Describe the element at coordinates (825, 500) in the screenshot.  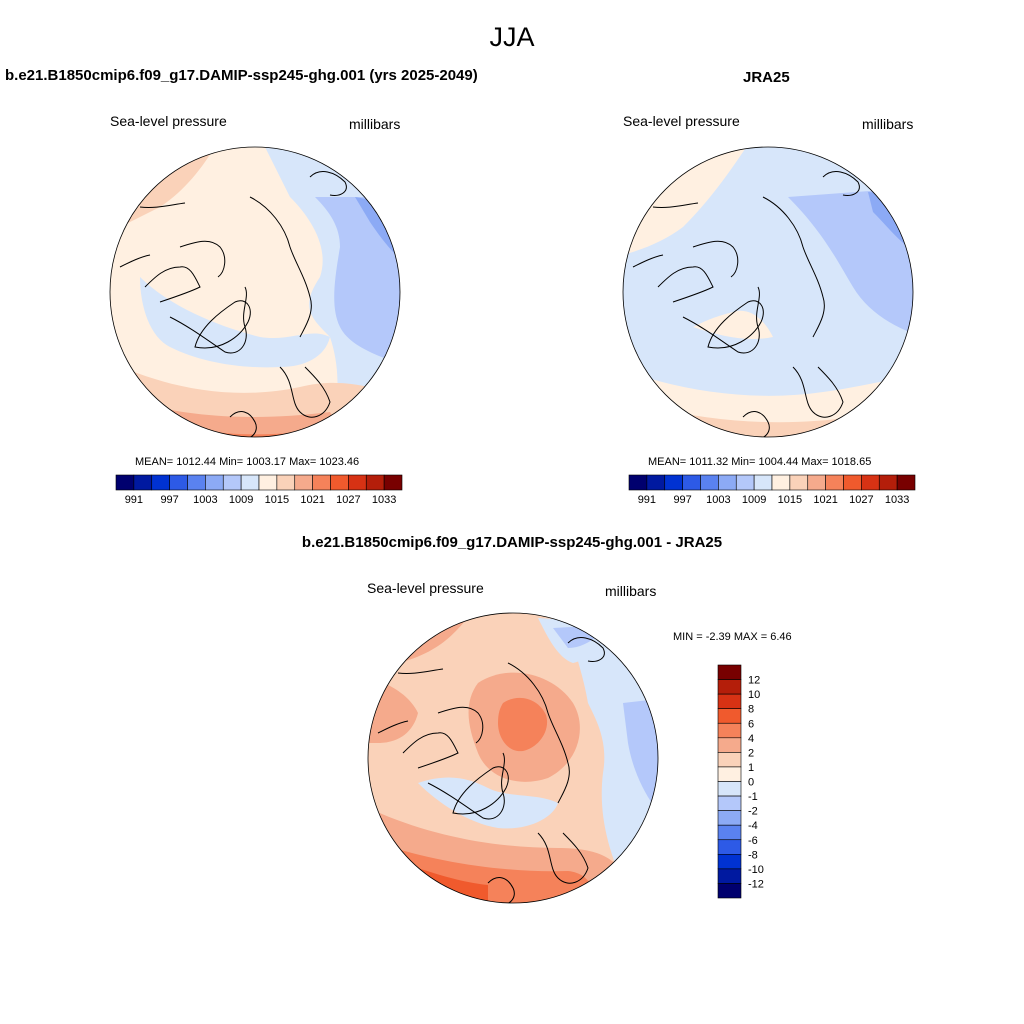
I see `right-colorbar-tick-label: 1021` at that location.